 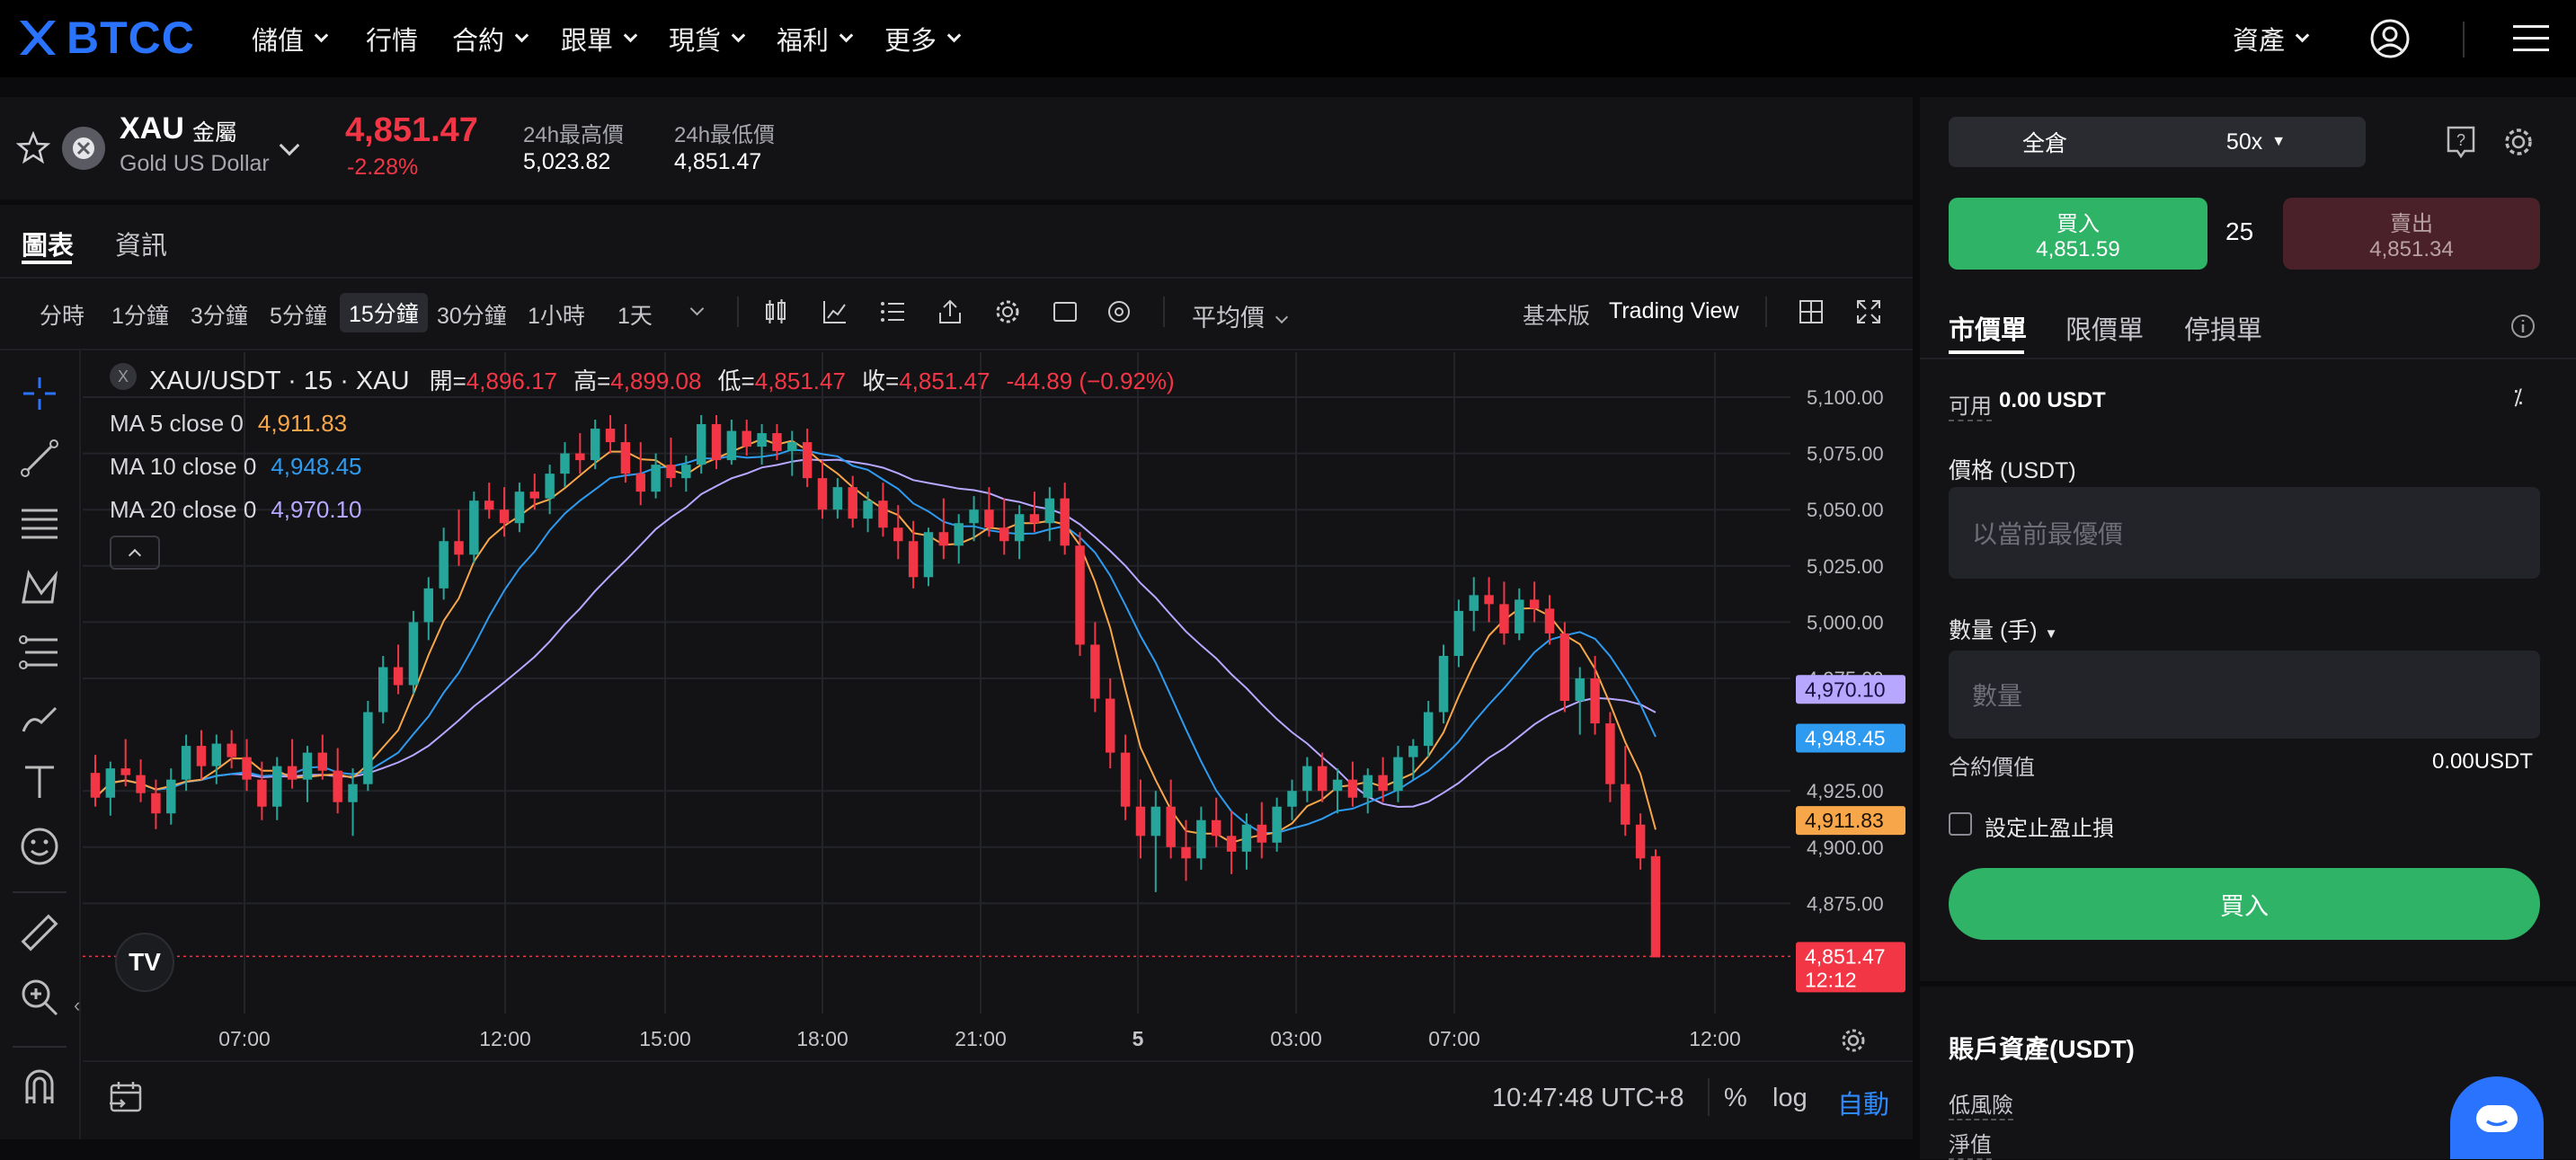 What do you see at coordinates (2244, 695) in the screenshot?
I see `quantity-input: 數量` at bounding box center [2244, 695].